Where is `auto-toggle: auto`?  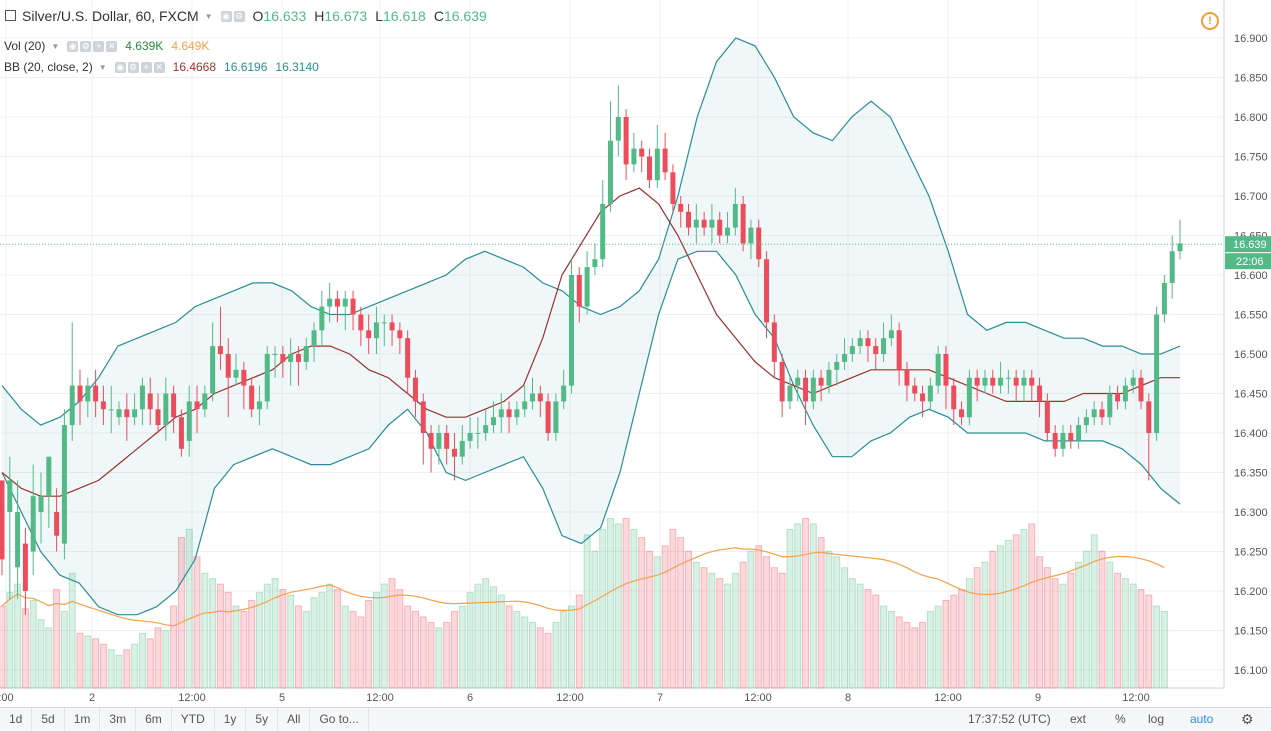
auto-toggle: auto is located at coordinates (1202, 719).